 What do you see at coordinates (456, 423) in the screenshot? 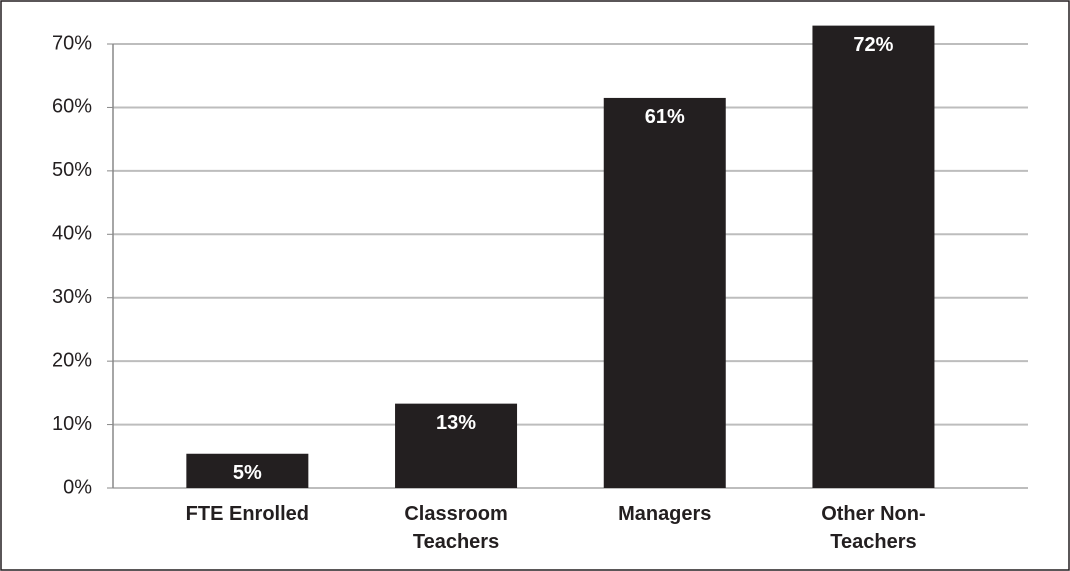
I see `data-label: 13%` at bounding box center [456, 423].